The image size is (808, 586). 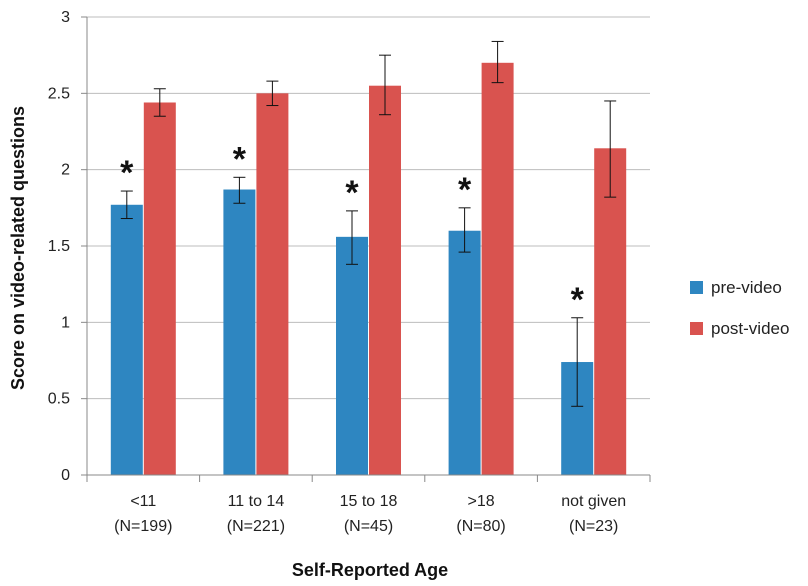 What do you see at coordinates (256, 526) in the screenshot?
I see `x-category-n-label: (N=221)` at bounding box center [256, 526].